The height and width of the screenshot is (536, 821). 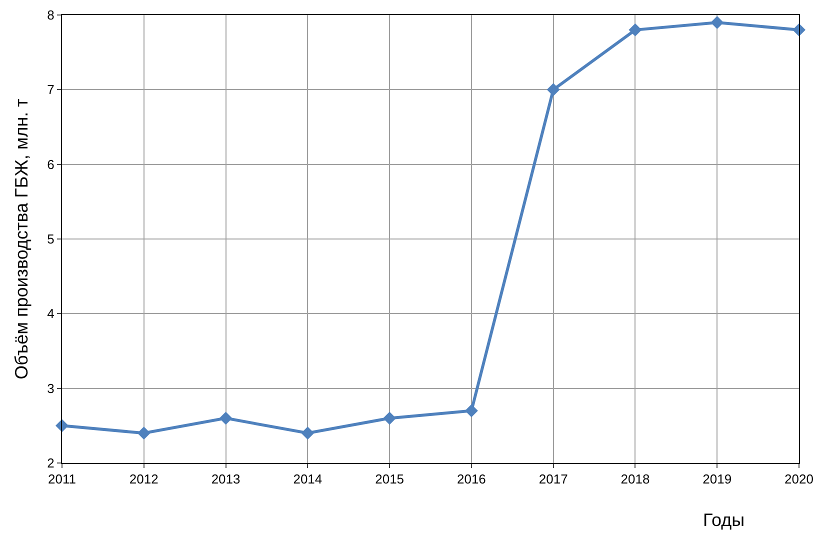 What do you see at coordinates (50, 15) in the screenshot?
I see `y-tick-label: 8` at bounding box center [50, 15].